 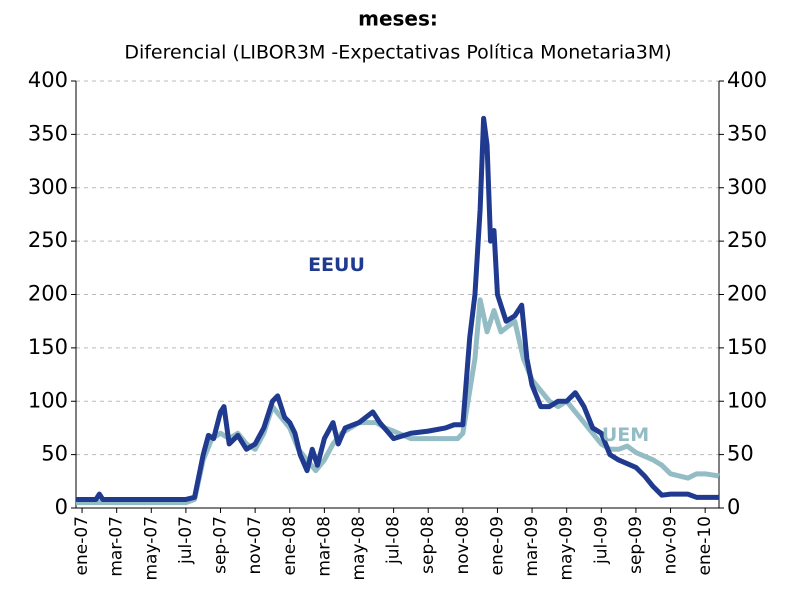 What do you see at coordinates (221, 545) in the screenshot?
I see `x-tick-label: sep-07` at bounding box center [221, 545].